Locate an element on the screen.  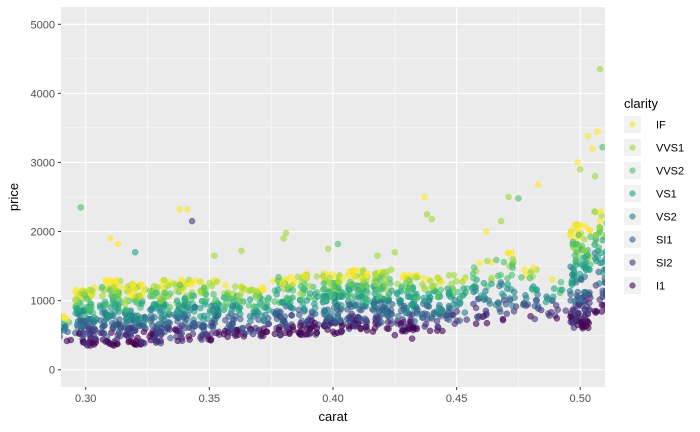
legend-label: I1 is located at coordinates (660, 287).